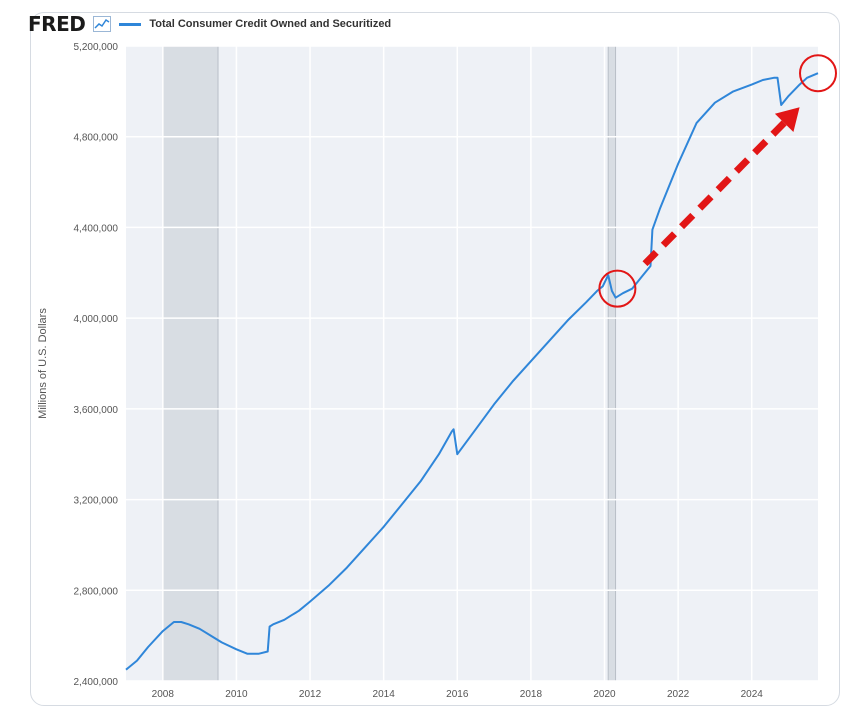 The image size is (864, 720). What do you see at coordinates (130, 24) in the screenshot?
I see `legend-swatch` at bounding box center [130, 24].